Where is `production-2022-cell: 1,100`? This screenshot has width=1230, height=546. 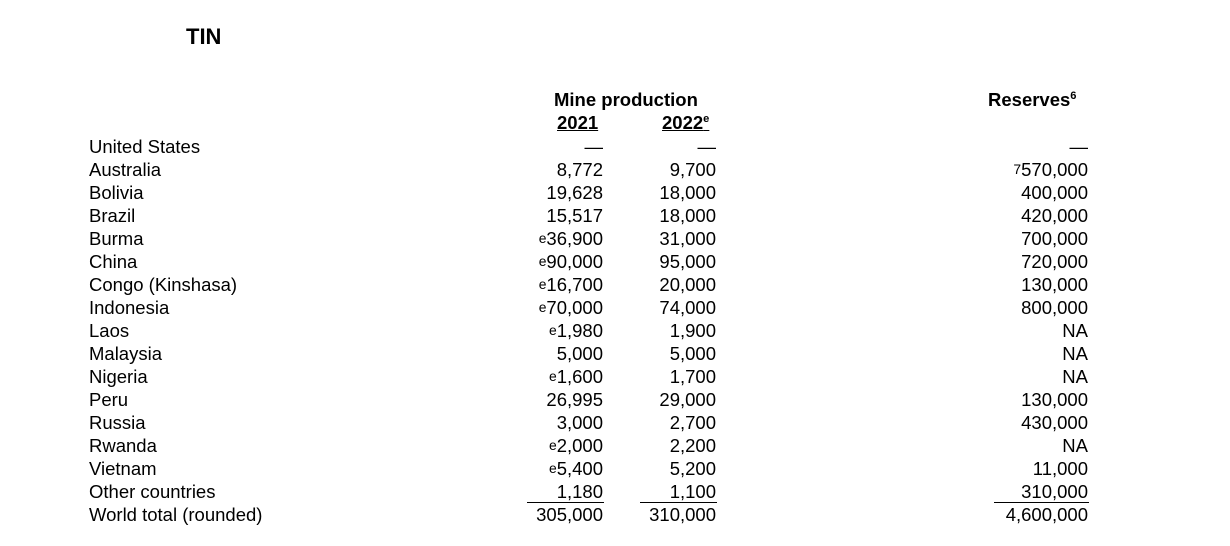
production-2022-cell: 1,100 is located at coordinates (692, 491).